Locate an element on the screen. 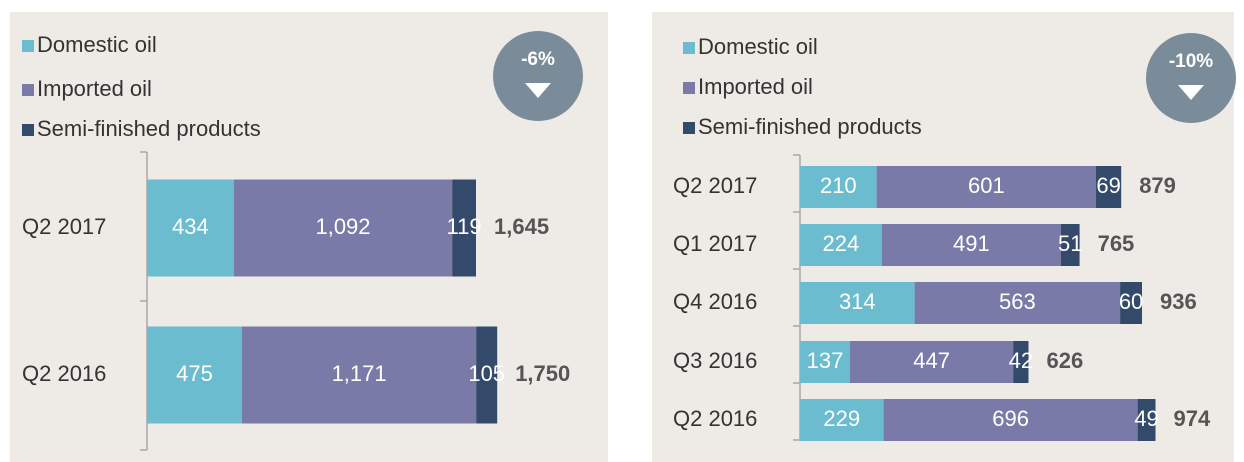 This screenshot has width=1244, height=462. value-label: 119 is located at coordinates (464, 226).